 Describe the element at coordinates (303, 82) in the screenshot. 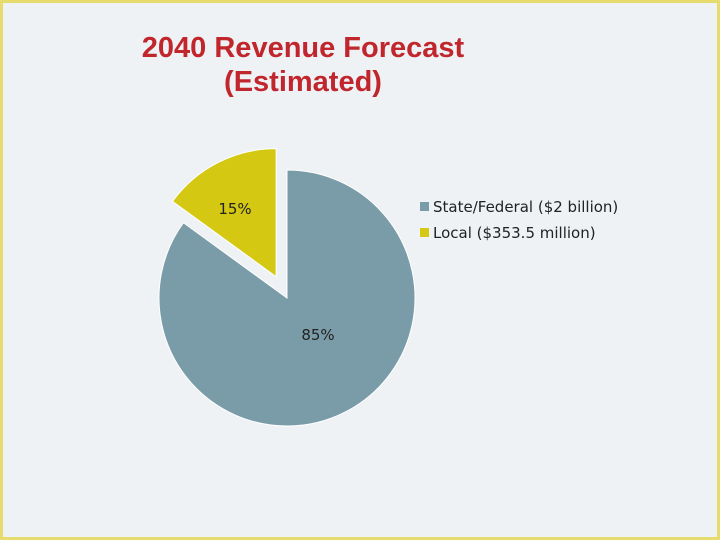

I see `chart-title-line-2: (Estimated)` at that location.